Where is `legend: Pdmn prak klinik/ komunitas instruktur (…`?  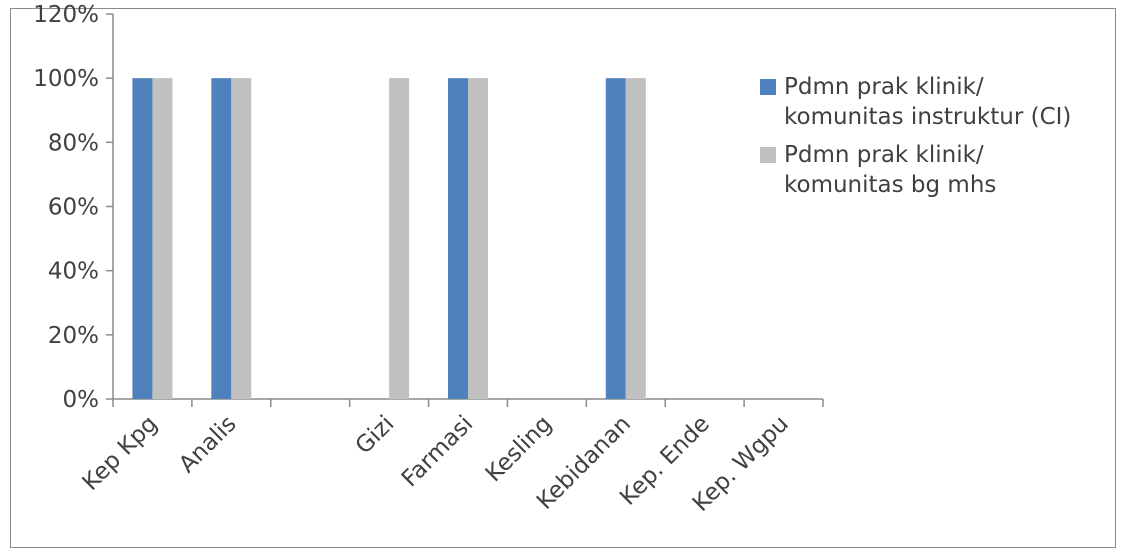 legend: Pdmn prak klinik/ komunitas instruktur (… is located at coordinates (940, 140).